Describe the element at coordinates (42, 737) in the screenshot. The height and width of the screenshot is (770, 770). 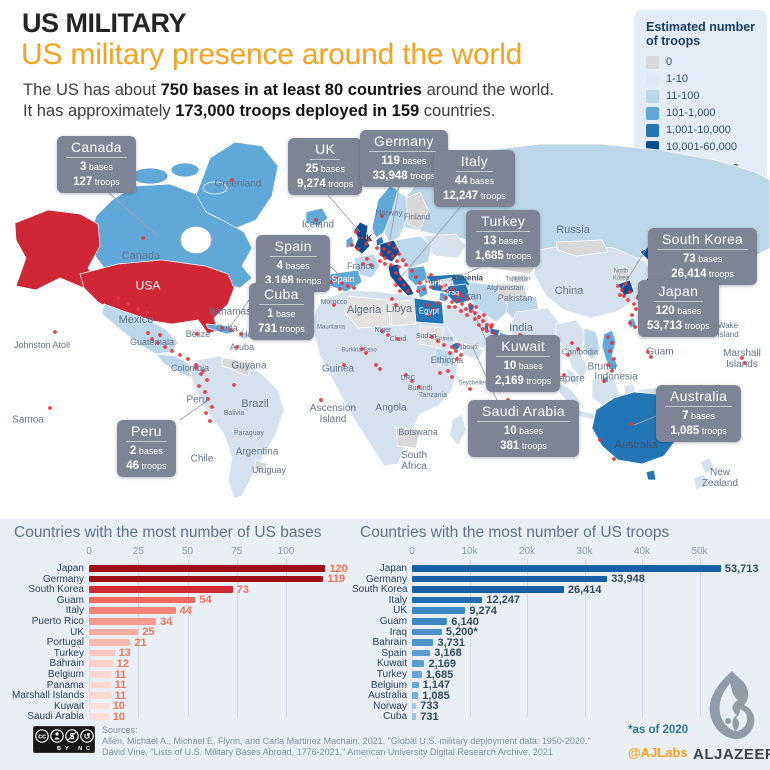
I see `svg-text: cc` at that location.